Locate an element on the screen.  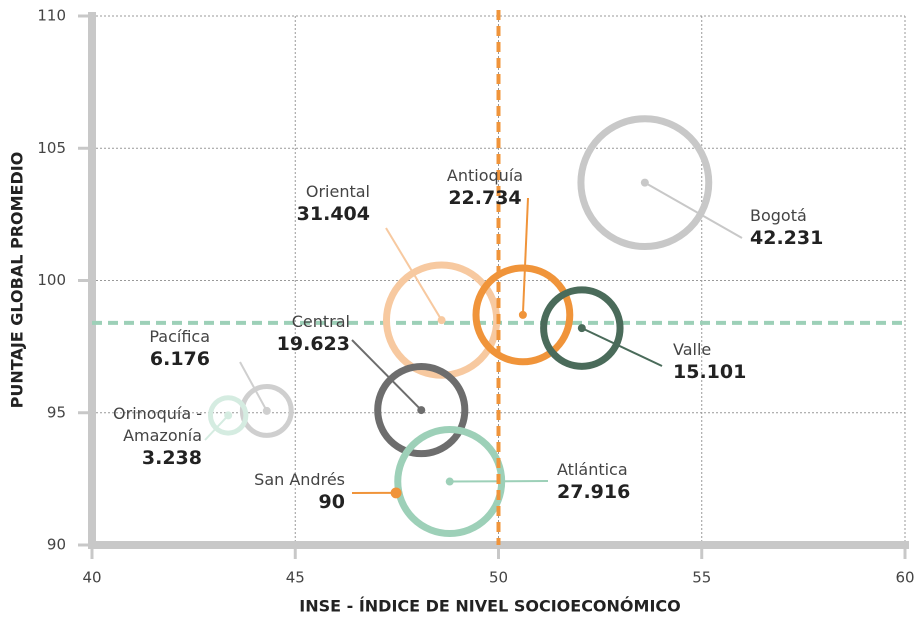
y-tick-label: 90 is located at coordinates (56, 545).